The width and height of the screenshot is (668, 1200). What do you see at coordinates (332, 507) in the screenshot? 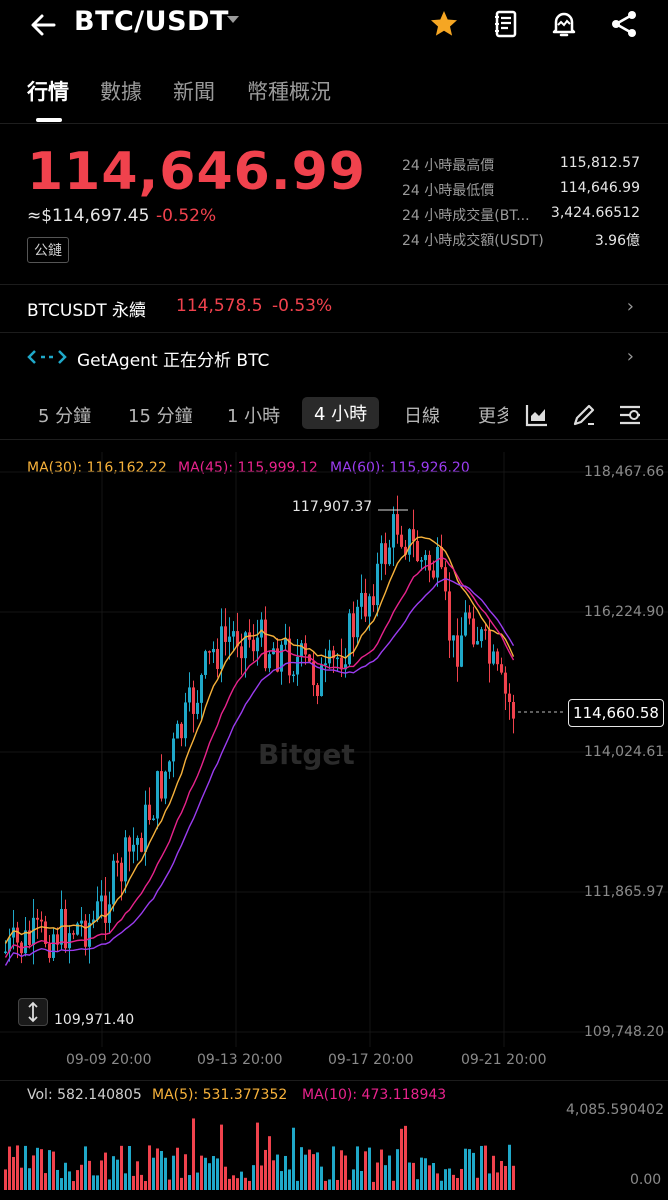
I see `period-high-label: 117,907.37` at bounding box center [332, 507].